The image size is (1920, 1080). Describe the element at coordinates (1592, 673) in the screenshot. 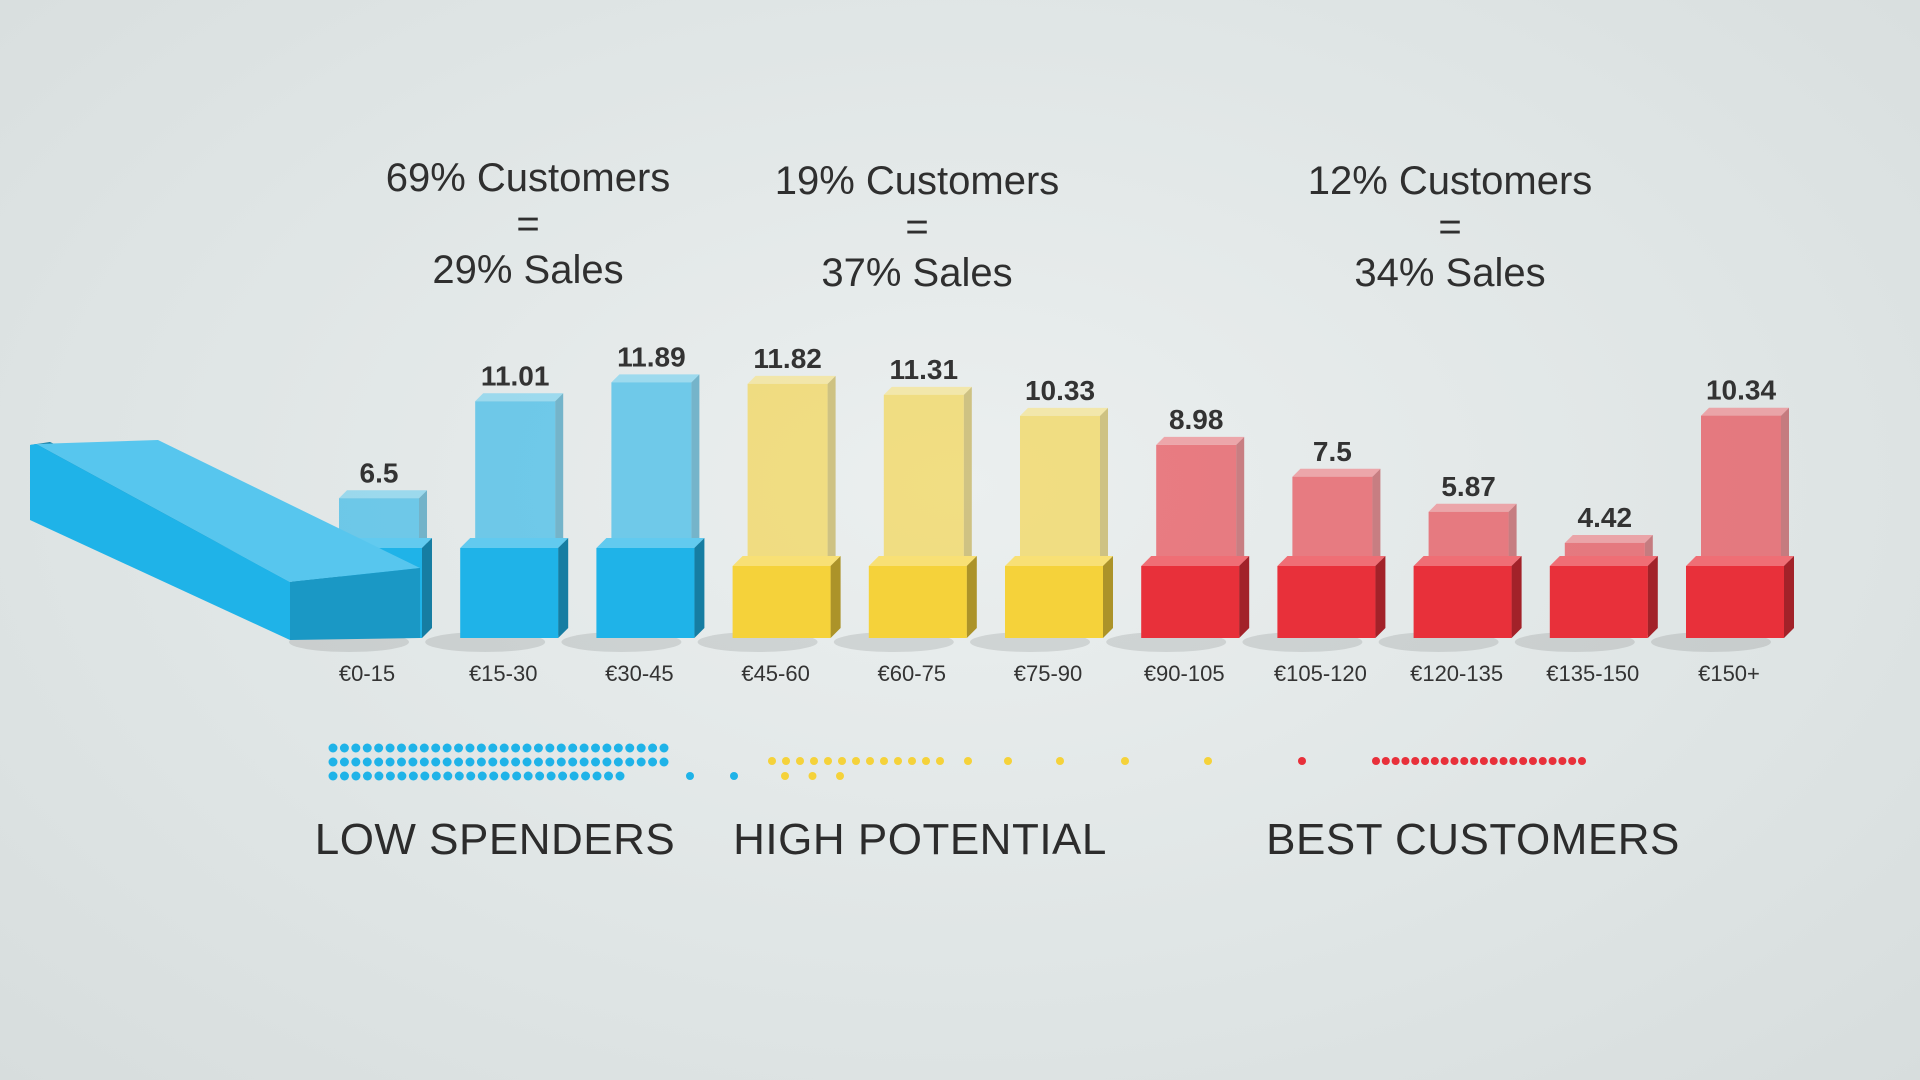

I see `category-label: €135-150` at that location.